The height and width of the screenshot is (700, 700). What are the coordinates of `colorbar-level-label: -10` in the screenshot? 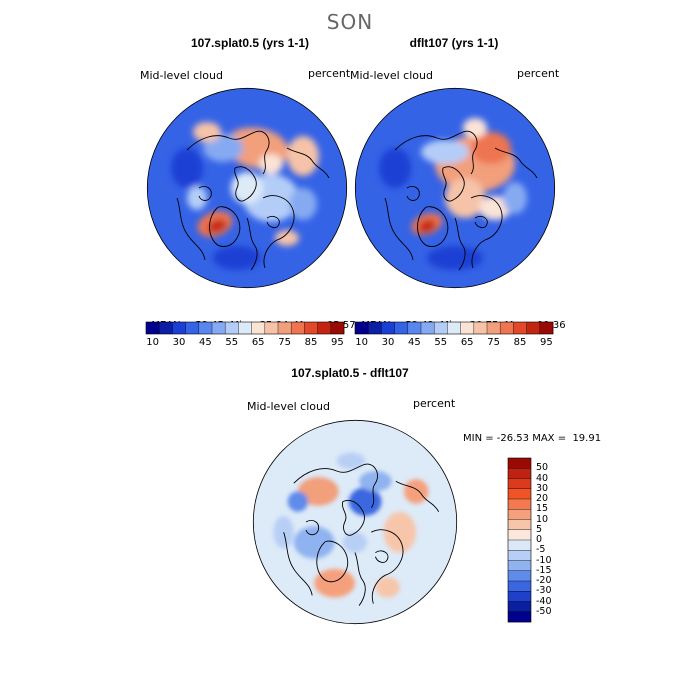 It's located at (544, 560).